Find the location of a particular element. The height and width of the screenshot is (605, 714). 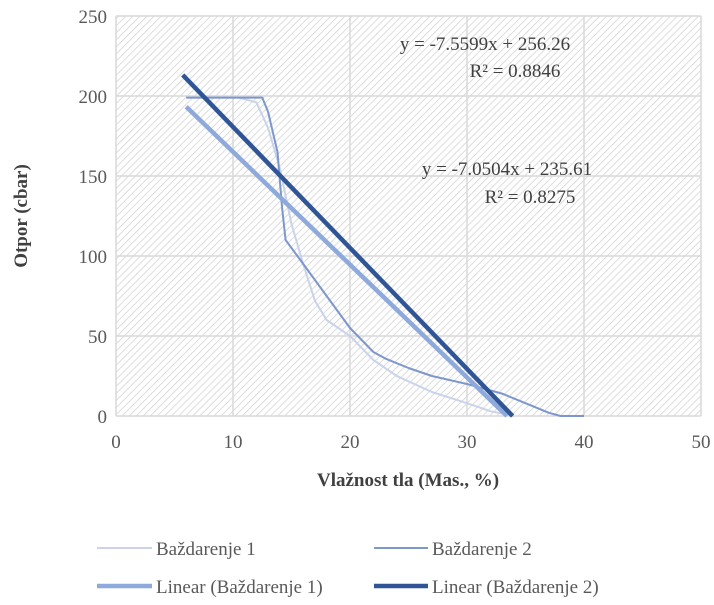

x-tick-label: 40 is located at coordinates (584, 442).